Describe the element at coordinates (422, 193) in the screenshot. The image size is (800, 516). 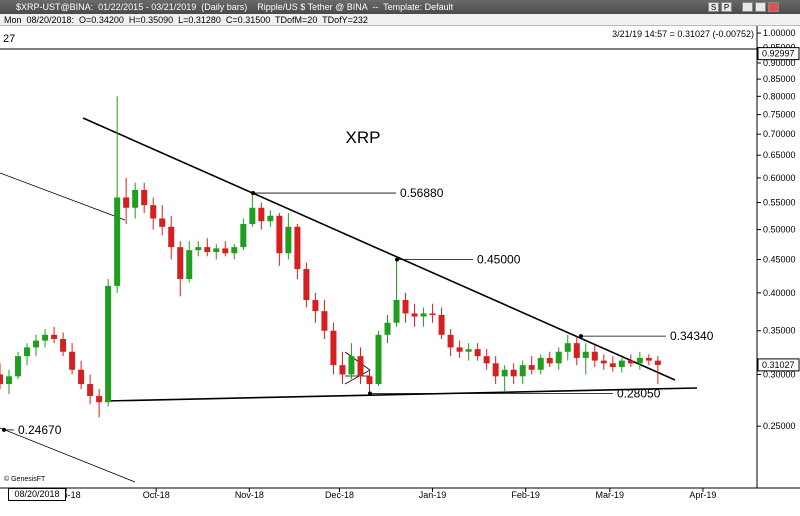
I see `annotation-label: 0.56880` at that location.